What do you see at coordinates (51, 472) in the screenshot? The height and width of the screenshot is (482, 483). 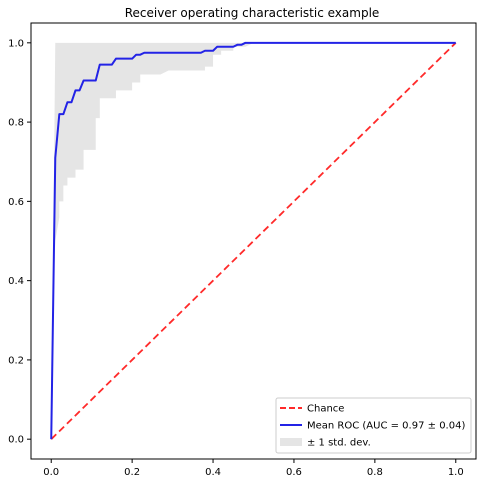 I see `x-tick-label: 0.0` at bounding box center [51, 472].